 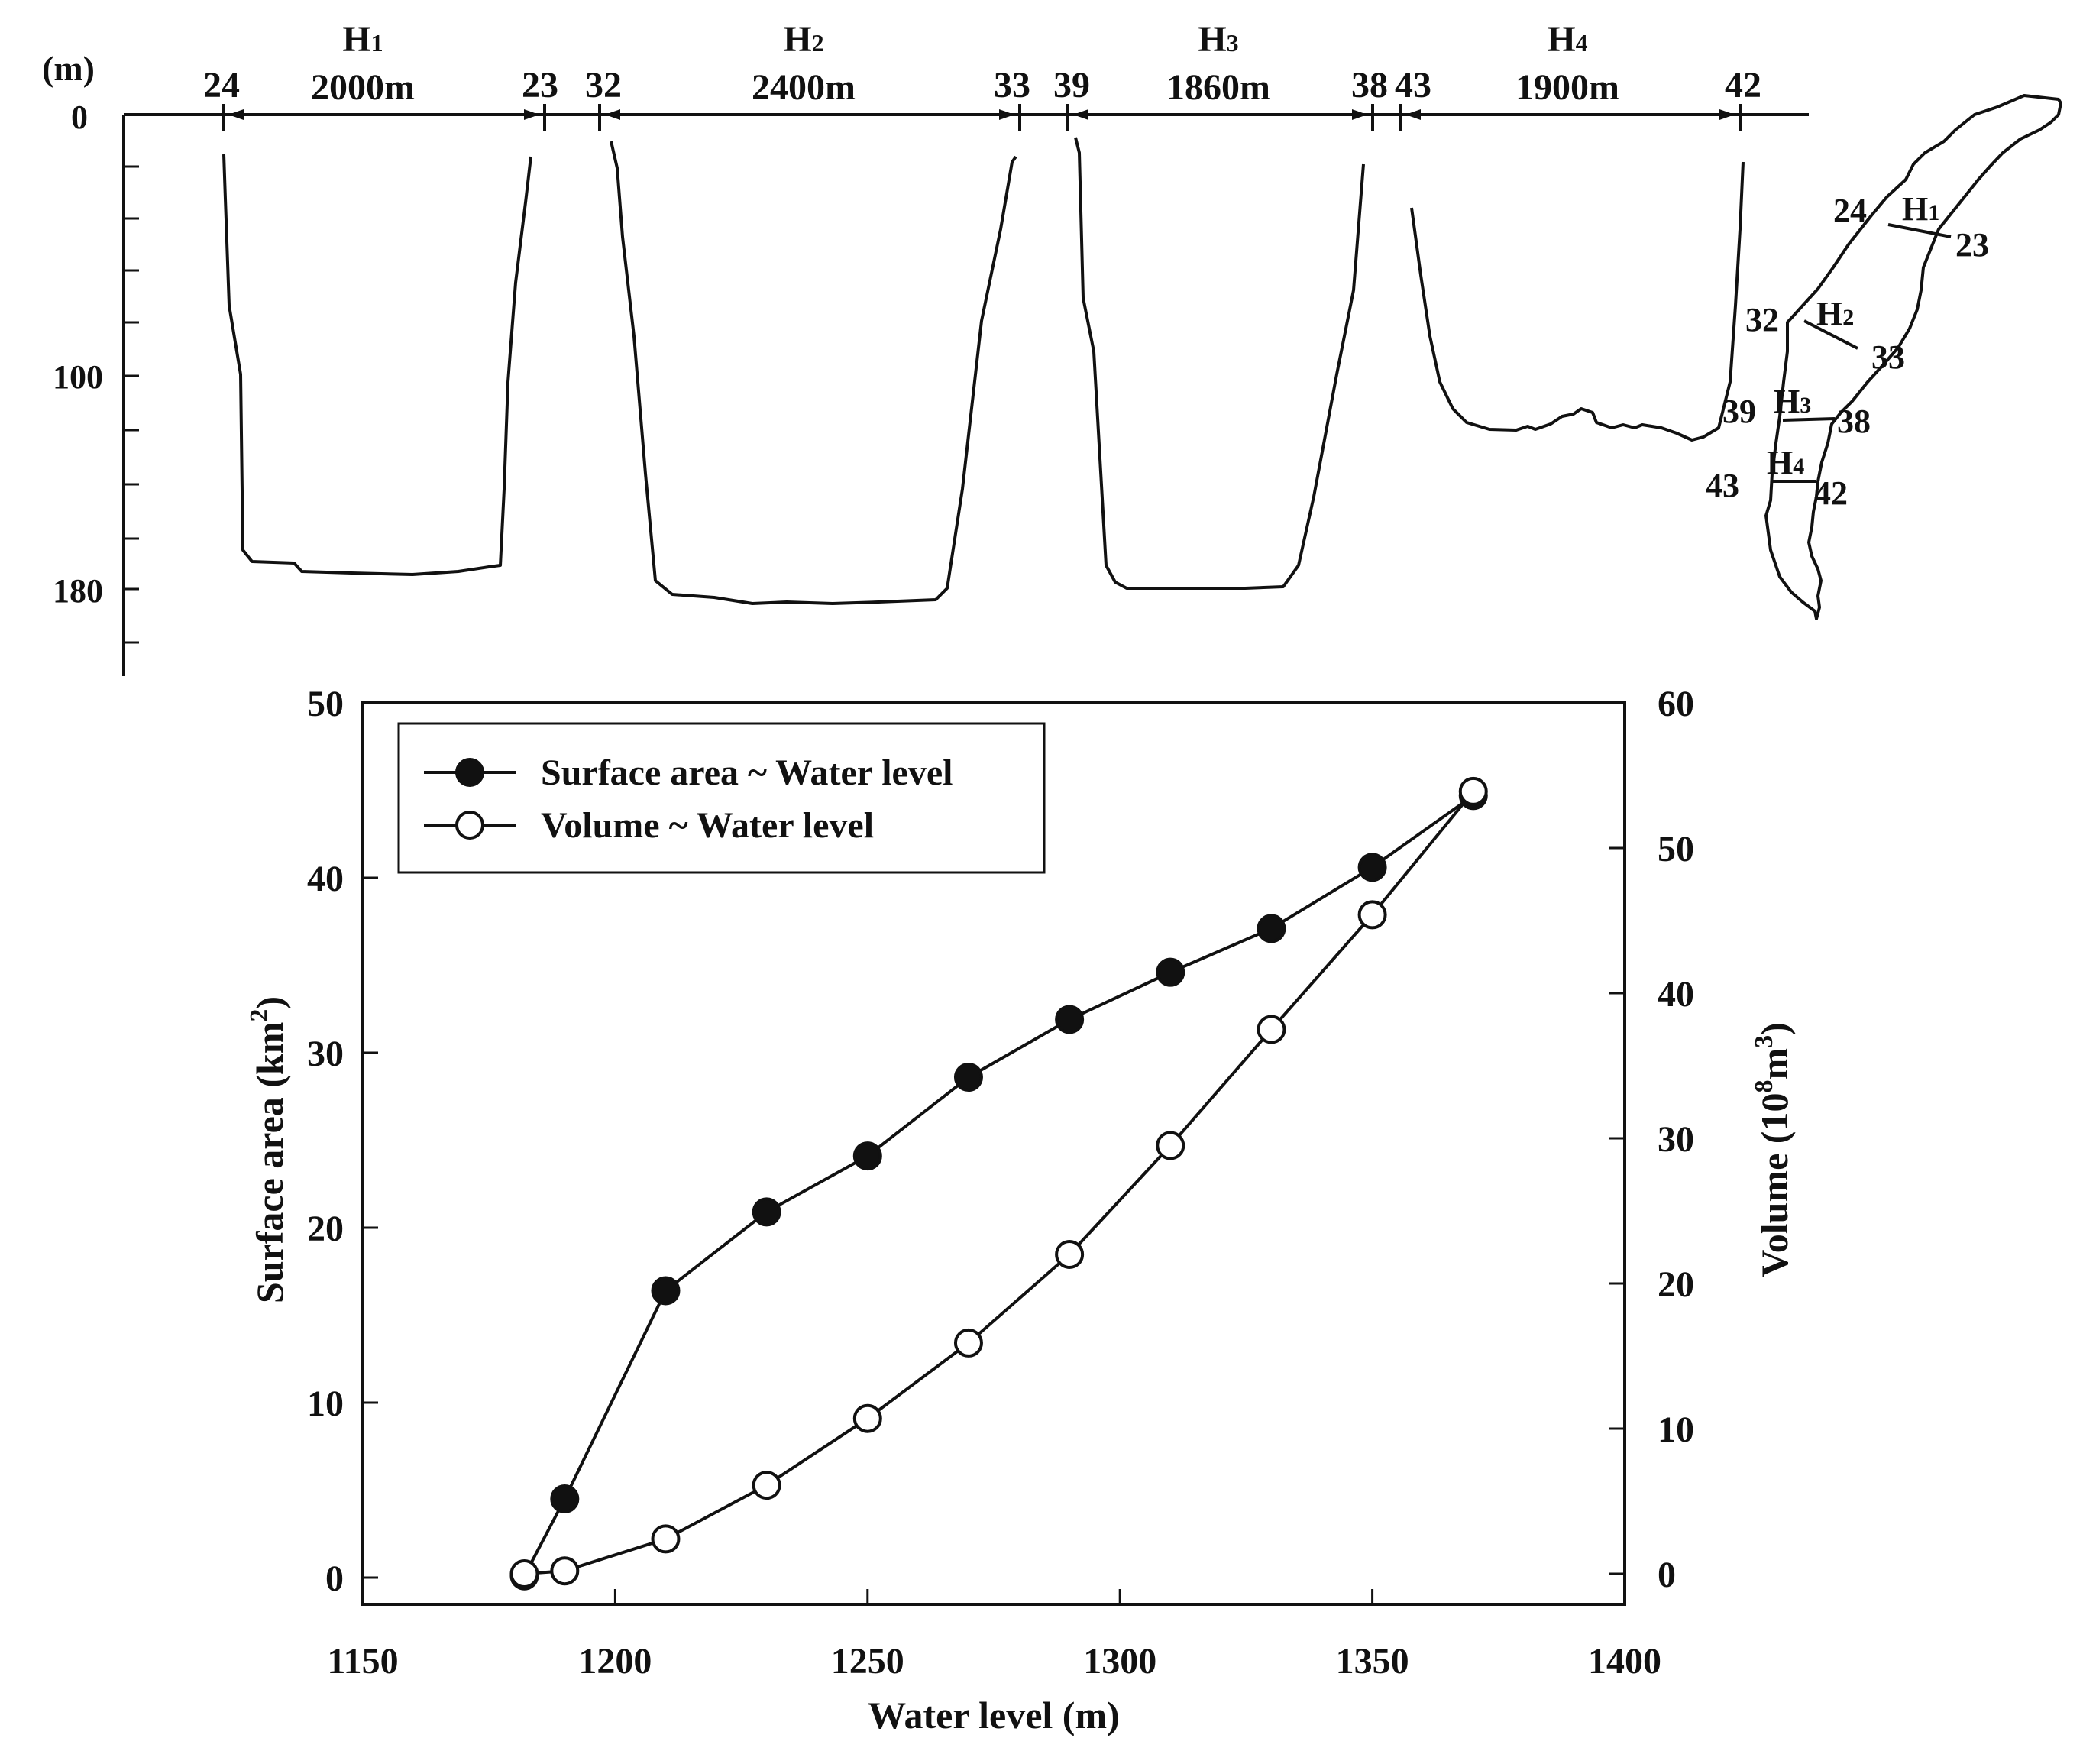 I want to click on section-name: H2, so click(x=803, y=39).